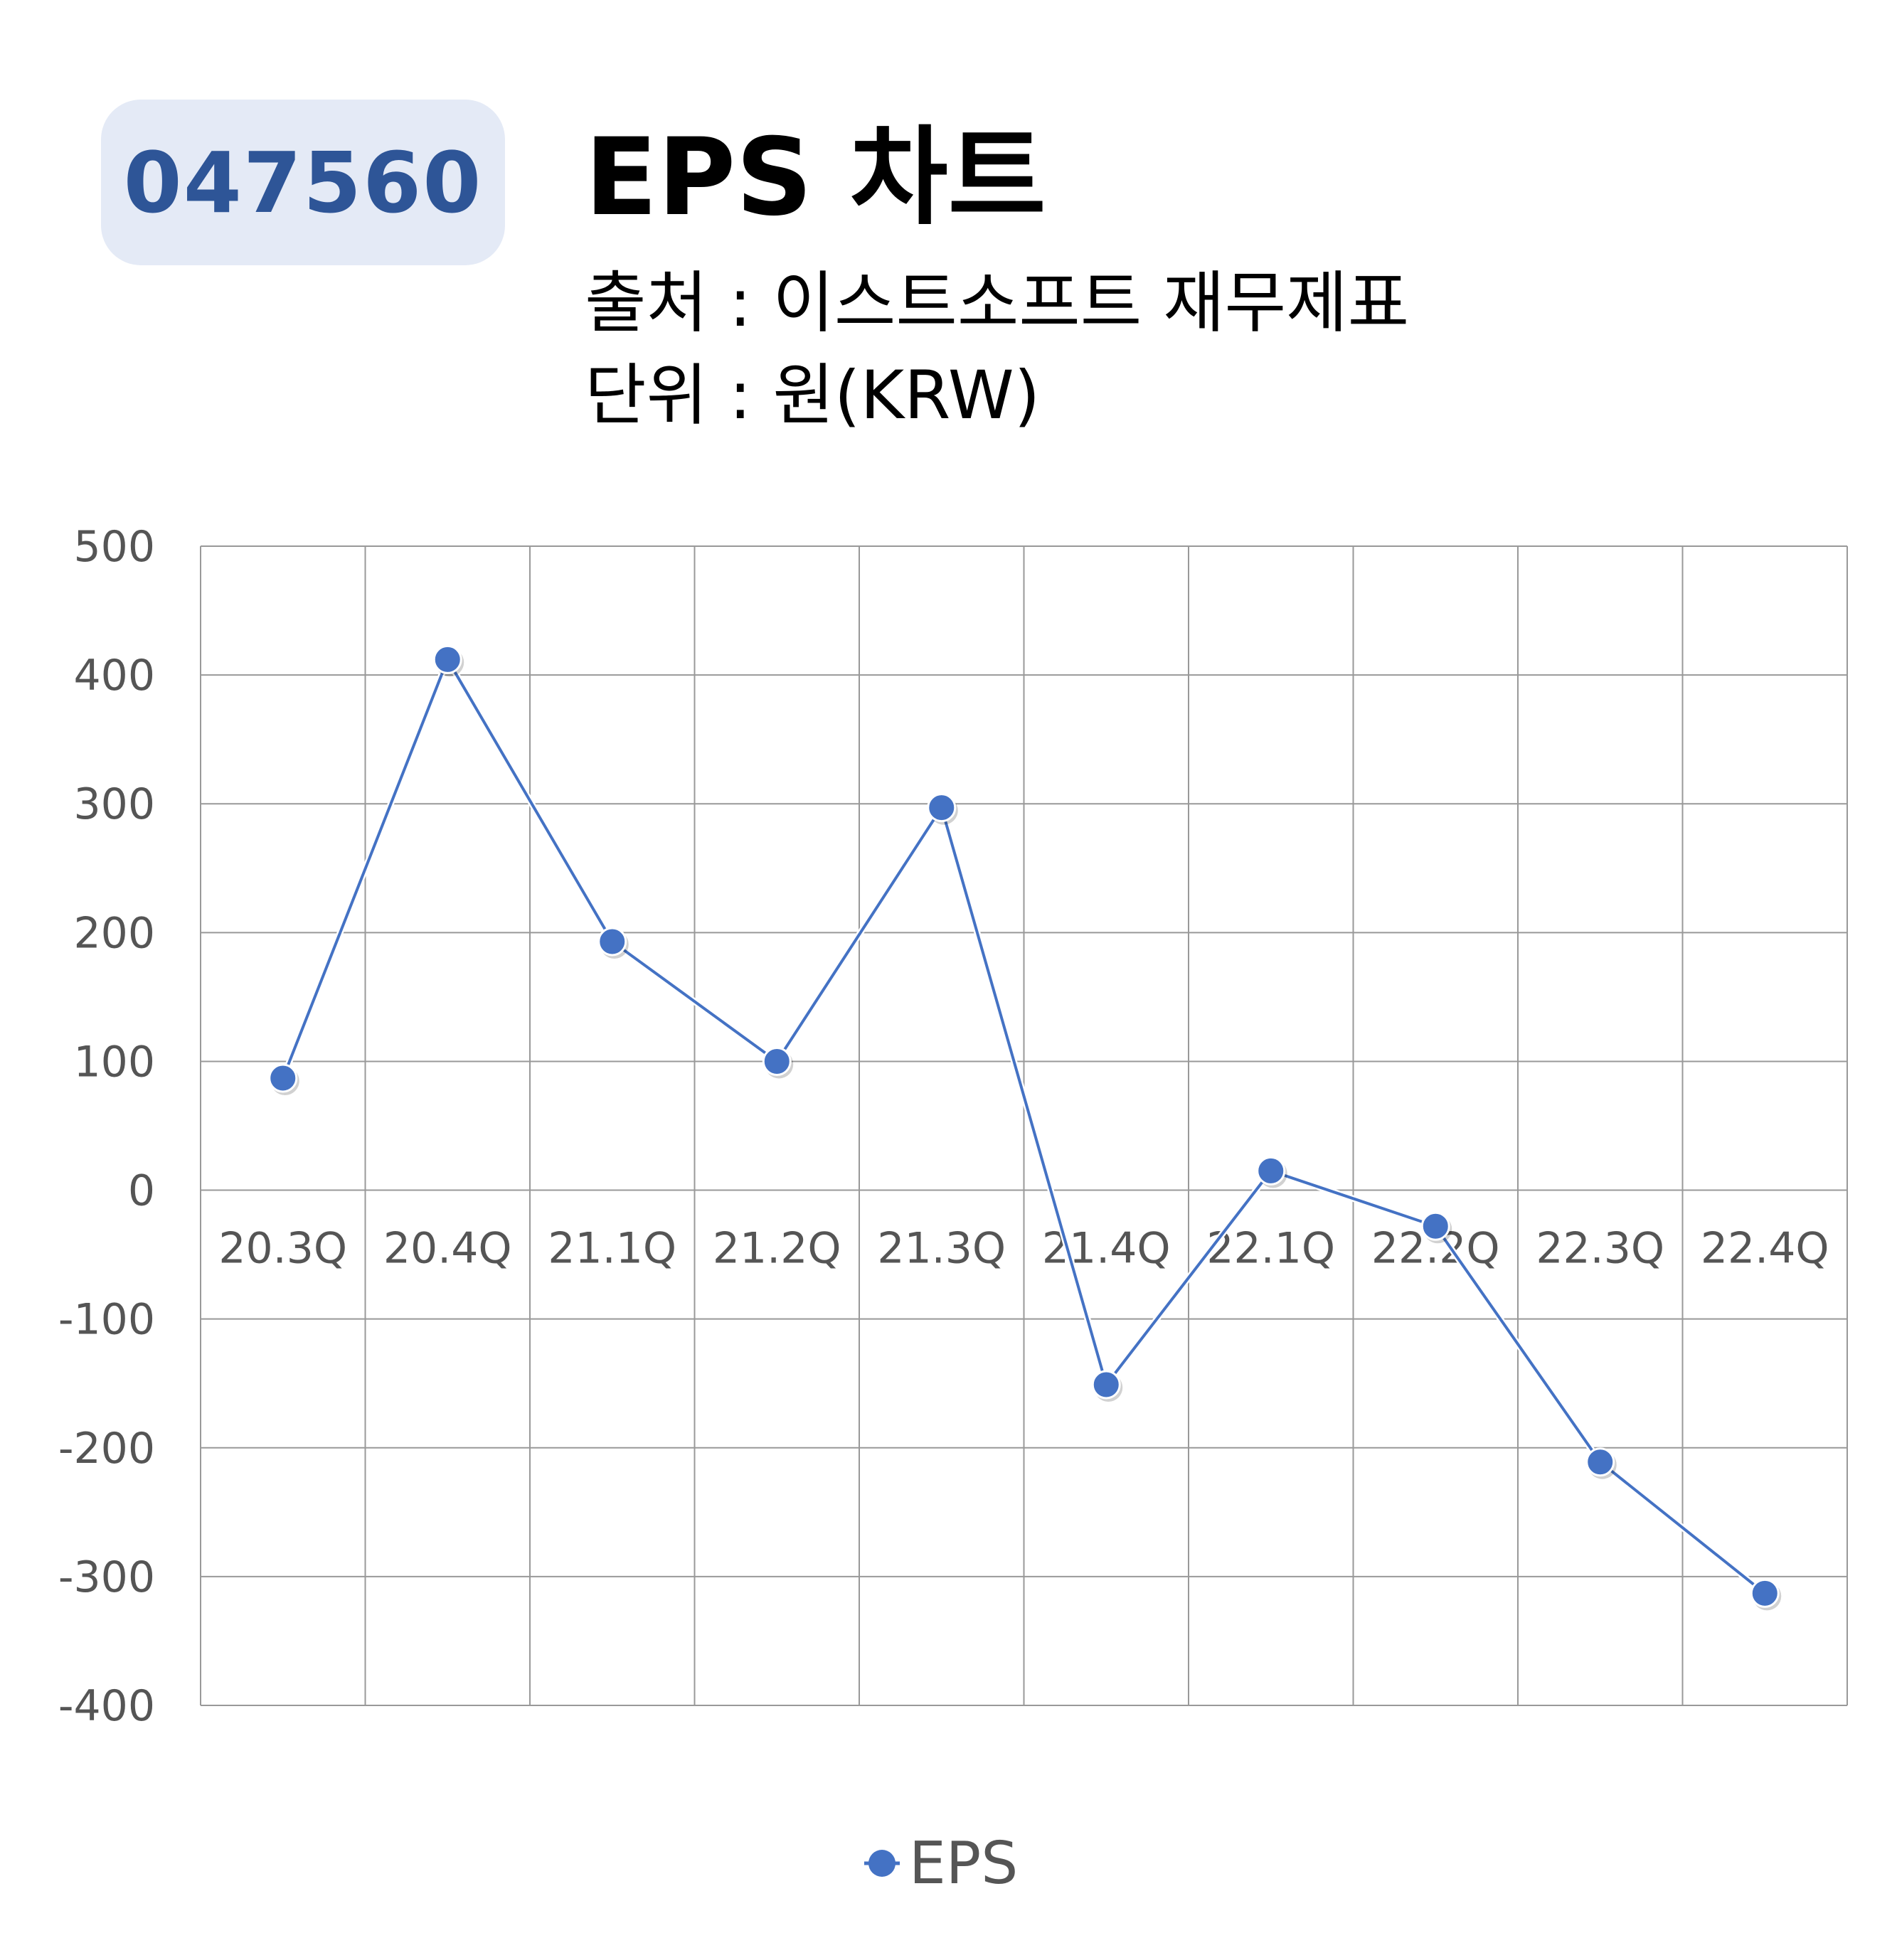 This screenshot has width=1897, height=1960. I want to click on x-tick-label: 20.3Q, so click(283, 1249).